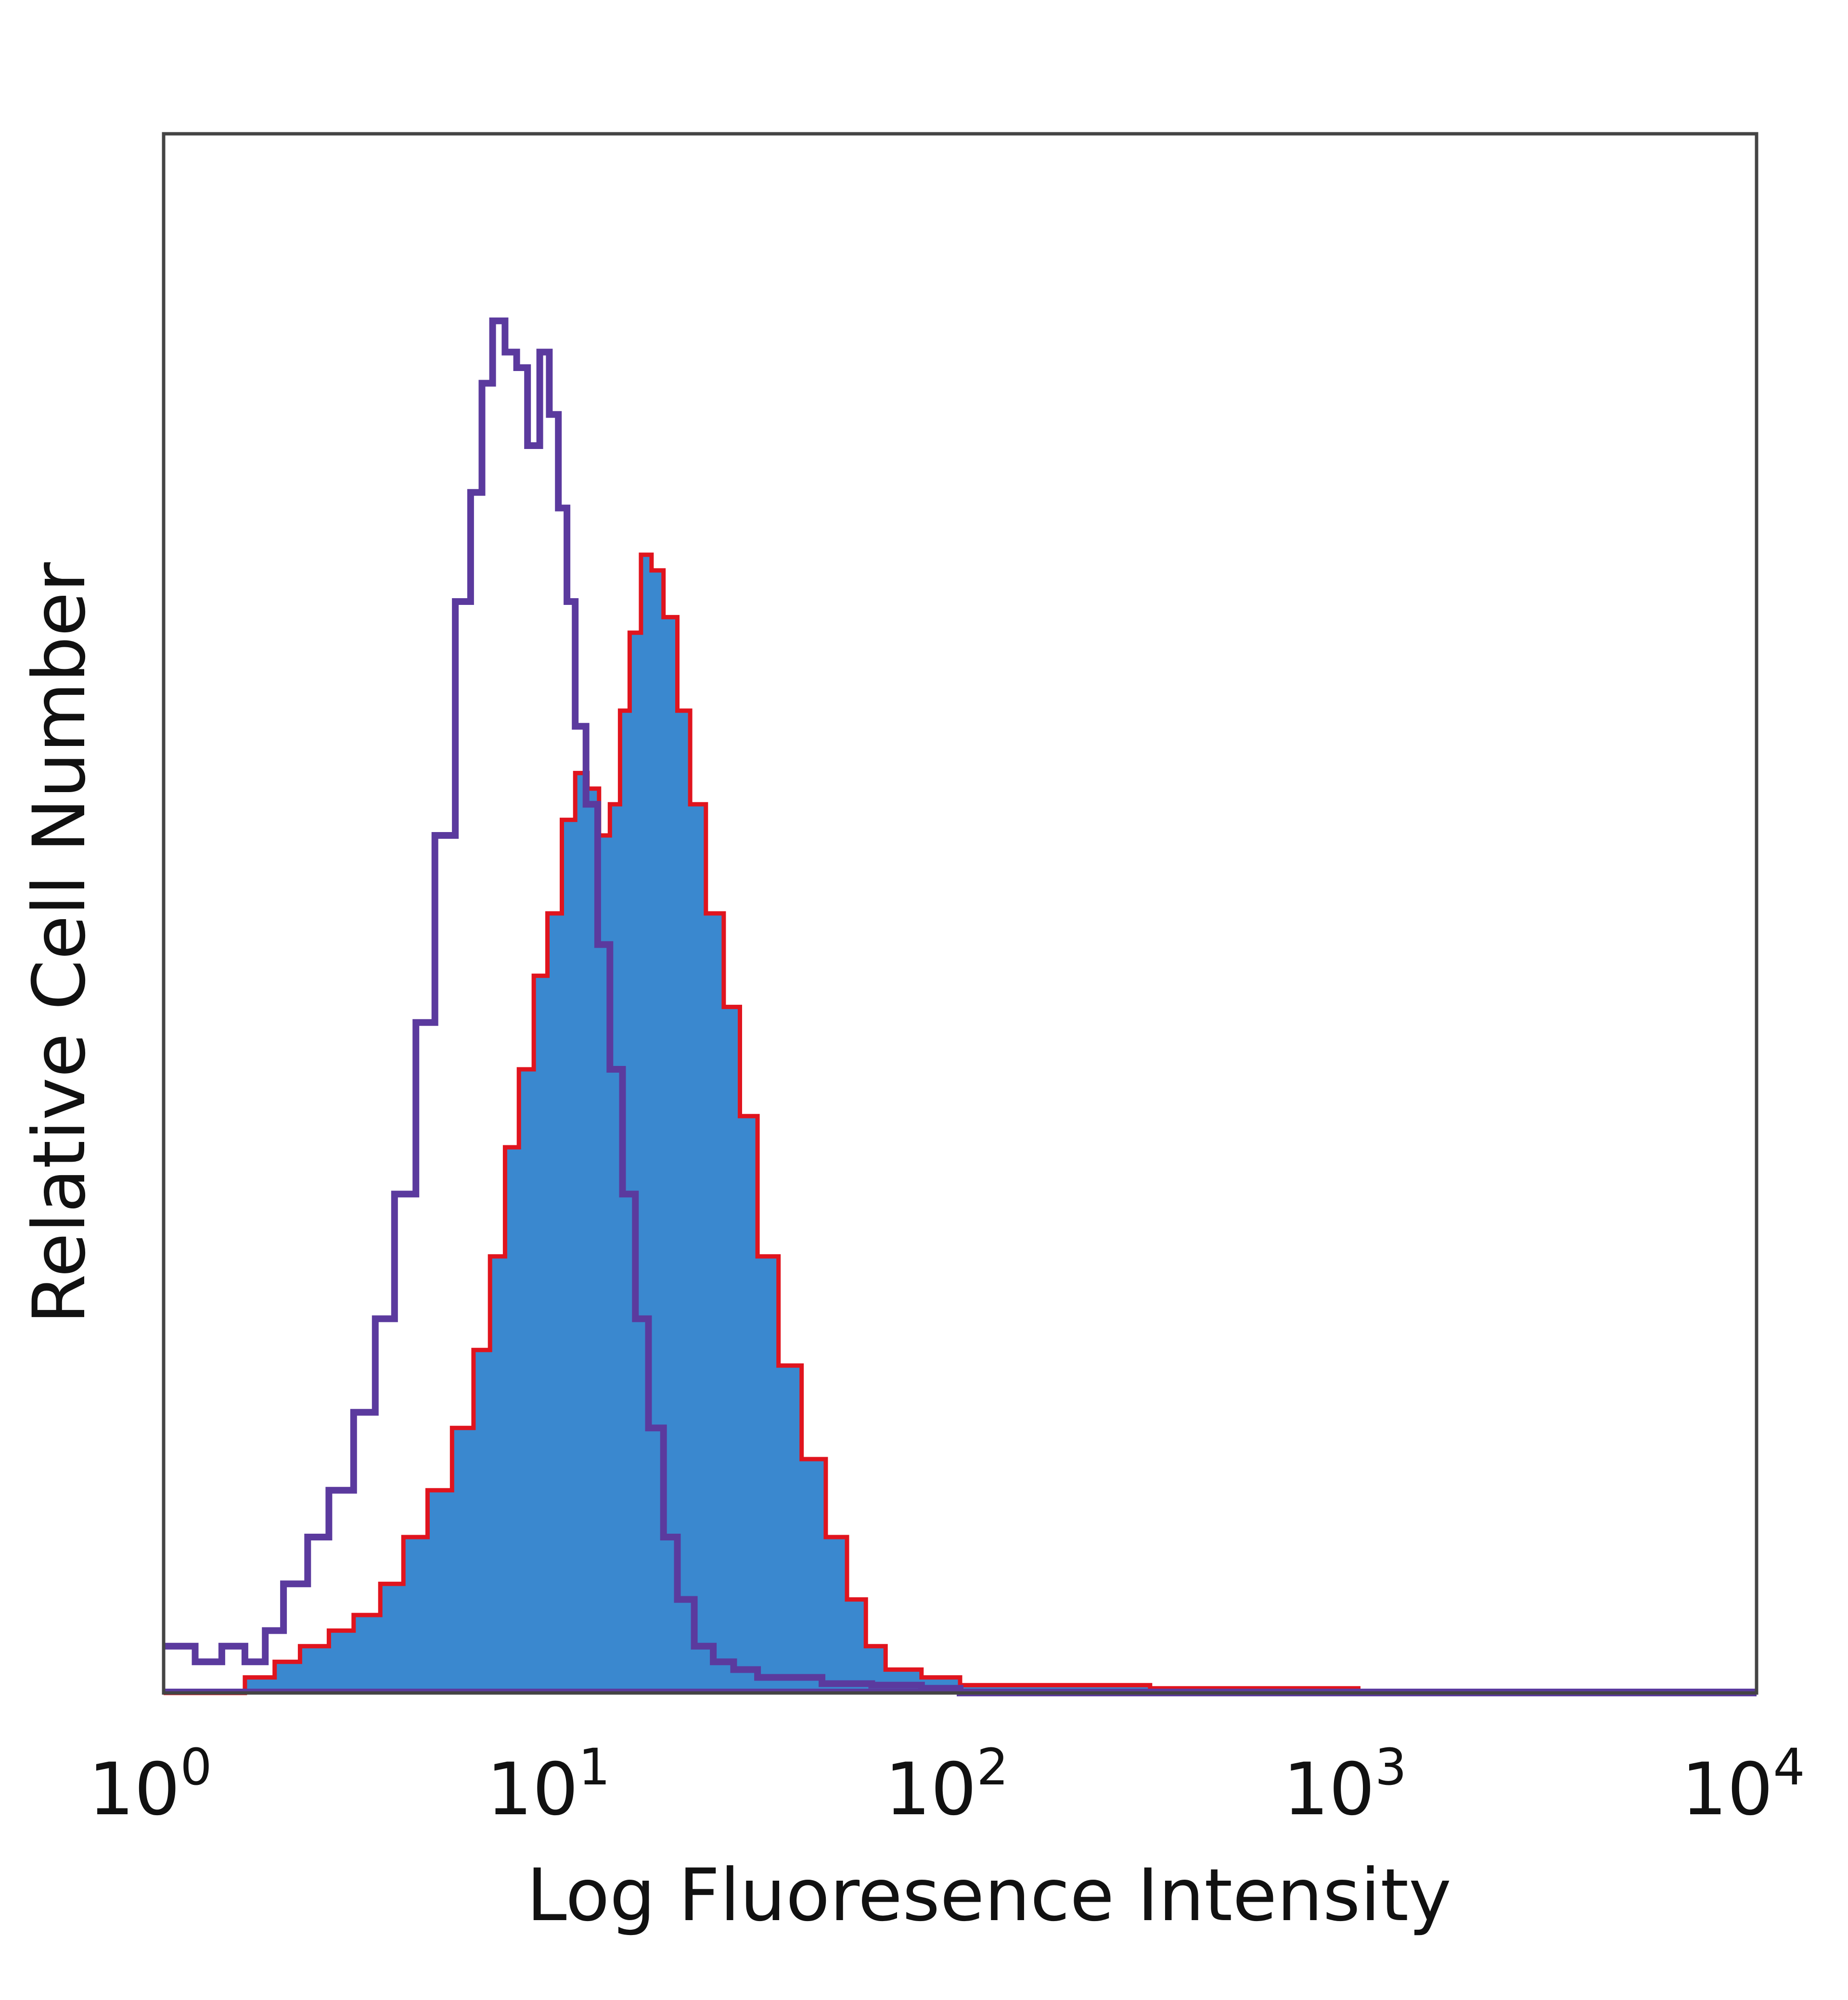  I want to click on x-axis-label: Log Fluoresence Intensity, so click(988, 1895).